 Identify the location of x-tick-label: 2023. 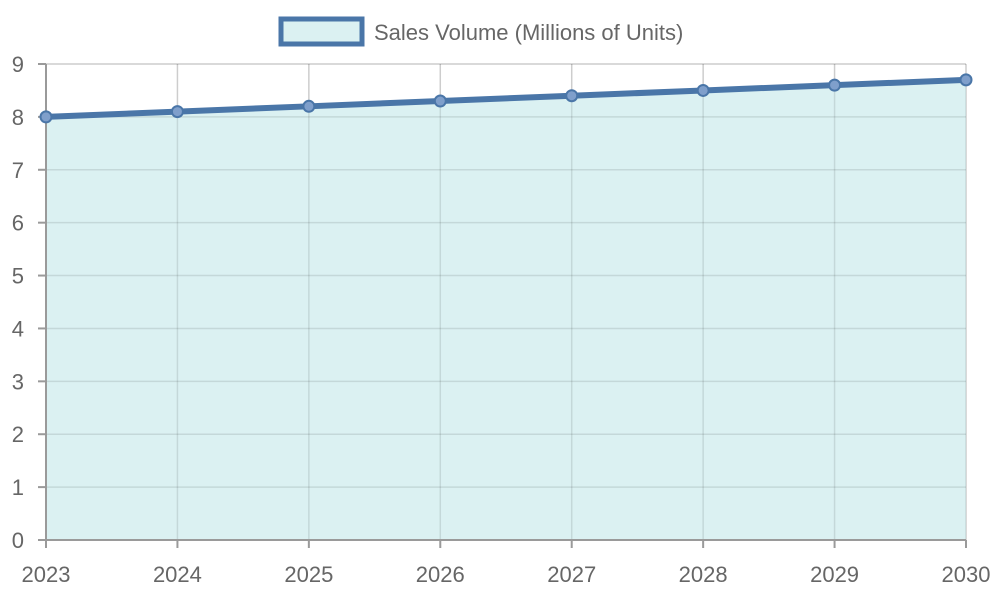
(46, 574).